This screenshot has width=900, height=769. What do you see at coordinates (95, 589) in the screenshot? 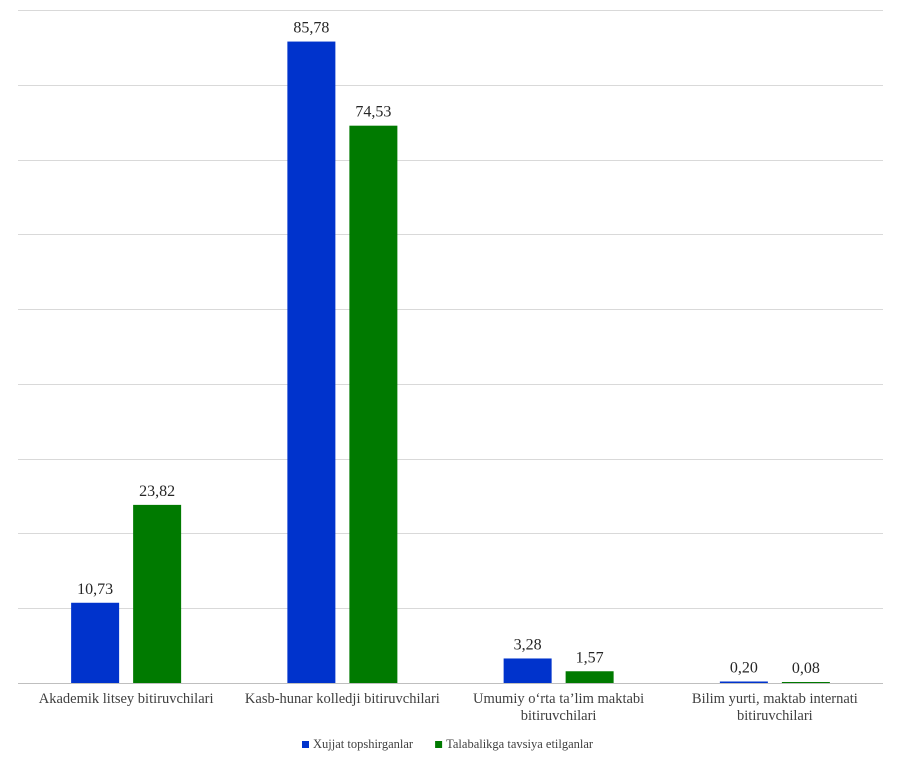
I see `data-label: 10,73` at bounding box center [95, 589].